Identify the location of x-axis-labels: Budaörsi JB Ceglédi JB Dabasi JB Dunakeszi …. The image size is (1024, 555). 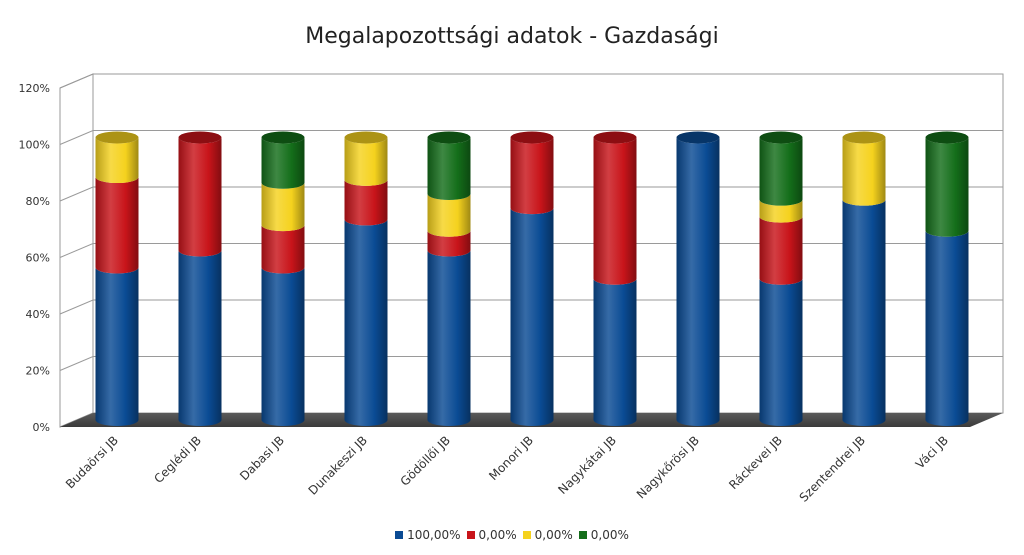
(507, 469).